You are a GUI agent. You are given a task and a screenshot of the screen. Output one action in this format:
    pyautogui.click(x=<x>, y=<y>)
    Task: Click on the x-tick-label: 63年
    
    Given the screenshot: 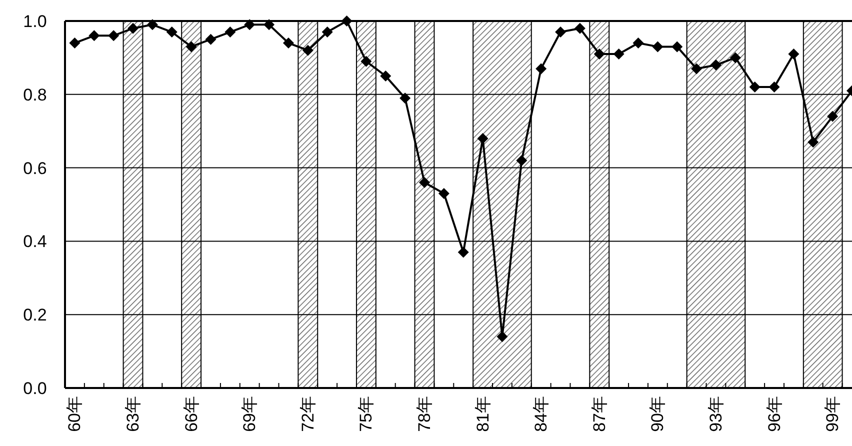 What is the action you would take?
    pyautogui.click(x=133, y=414)
    